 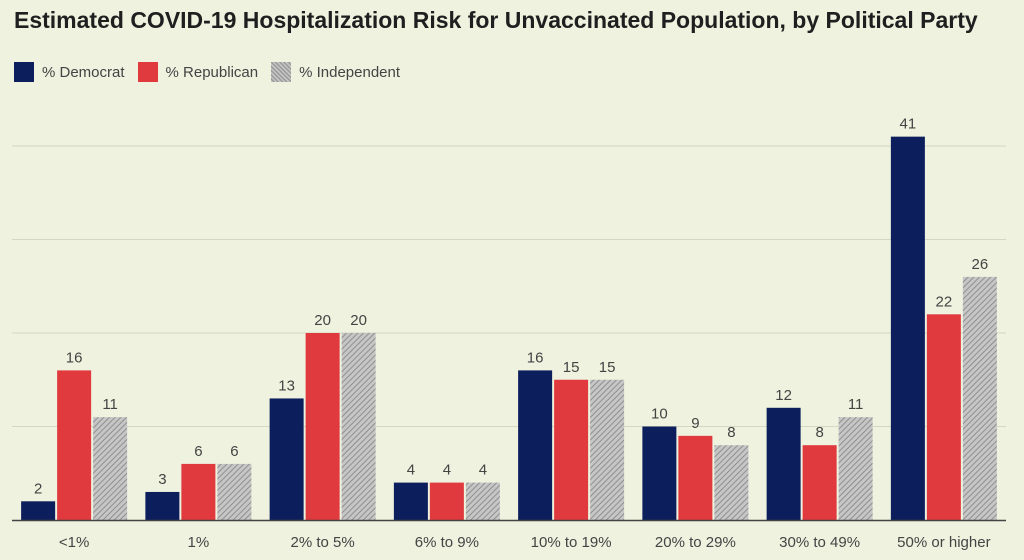 I want to click on value-label: 2, so click(x=38, y=488).